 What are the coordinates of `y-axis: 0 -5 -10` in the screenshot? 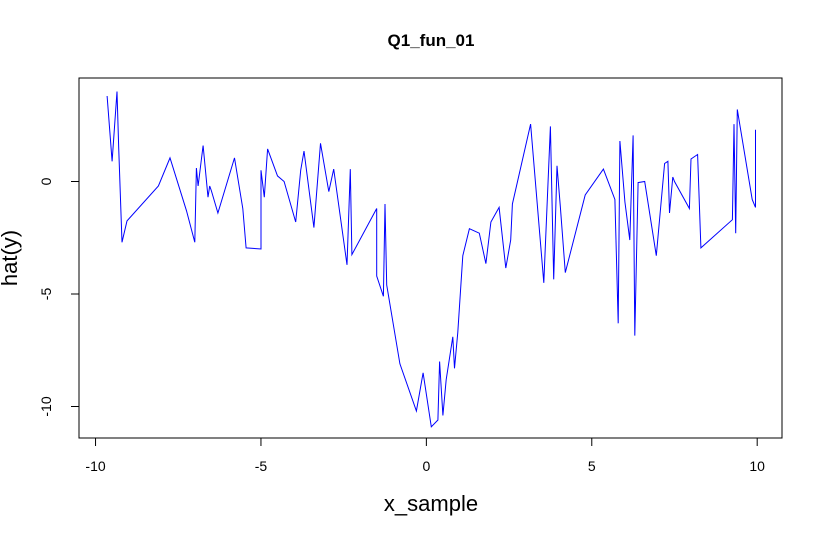 It's located at (59, 297).